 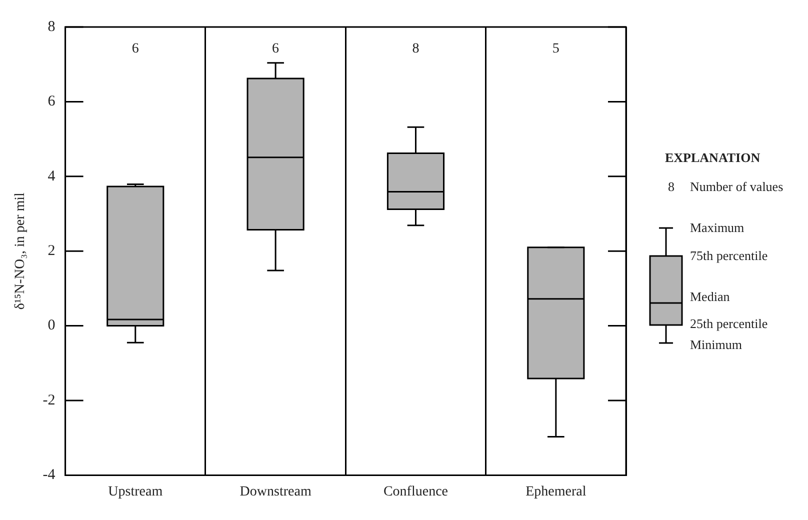 I want to click on text: 75th percentile, so click(x=729, y=256).